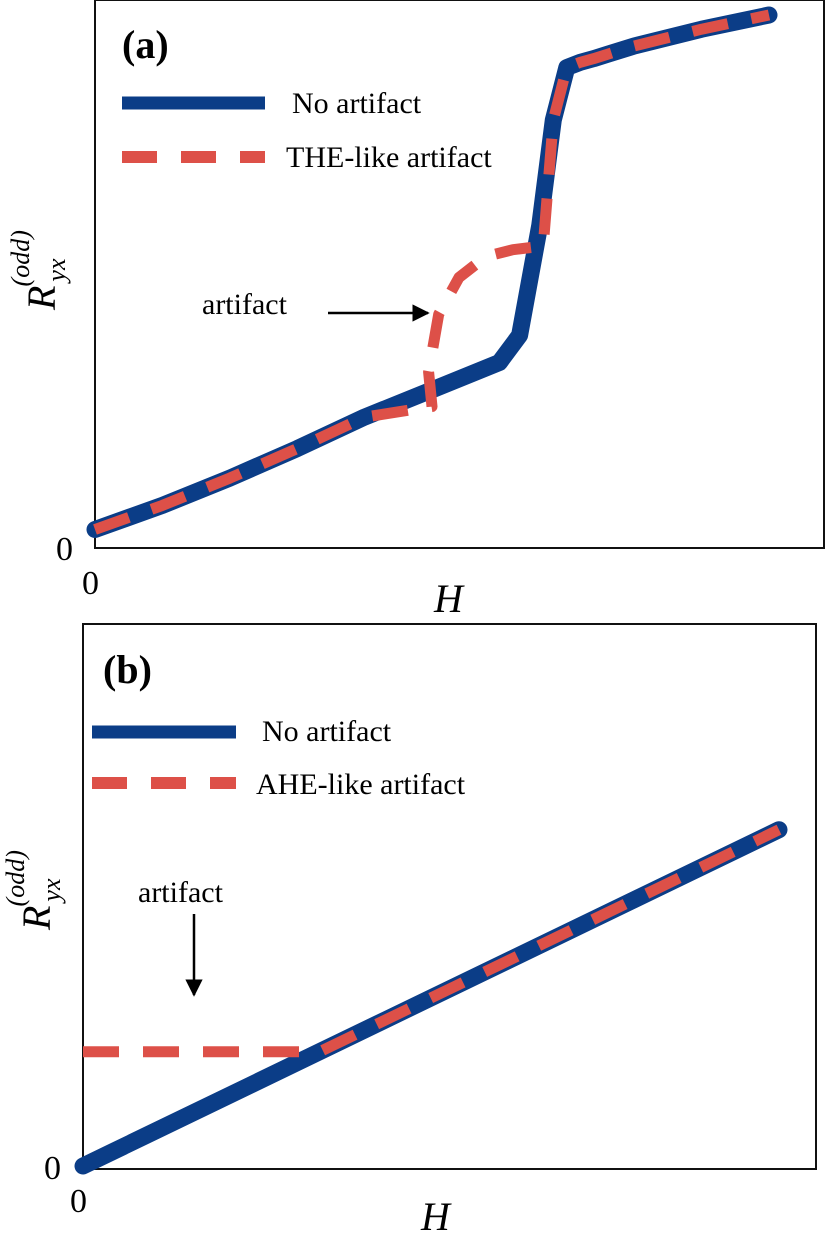 The height and width of the screenshot is (1235, 839). Describe the element at coordinates (145, 44) in the screenshot. I see `panel-label: (a)` at that location.